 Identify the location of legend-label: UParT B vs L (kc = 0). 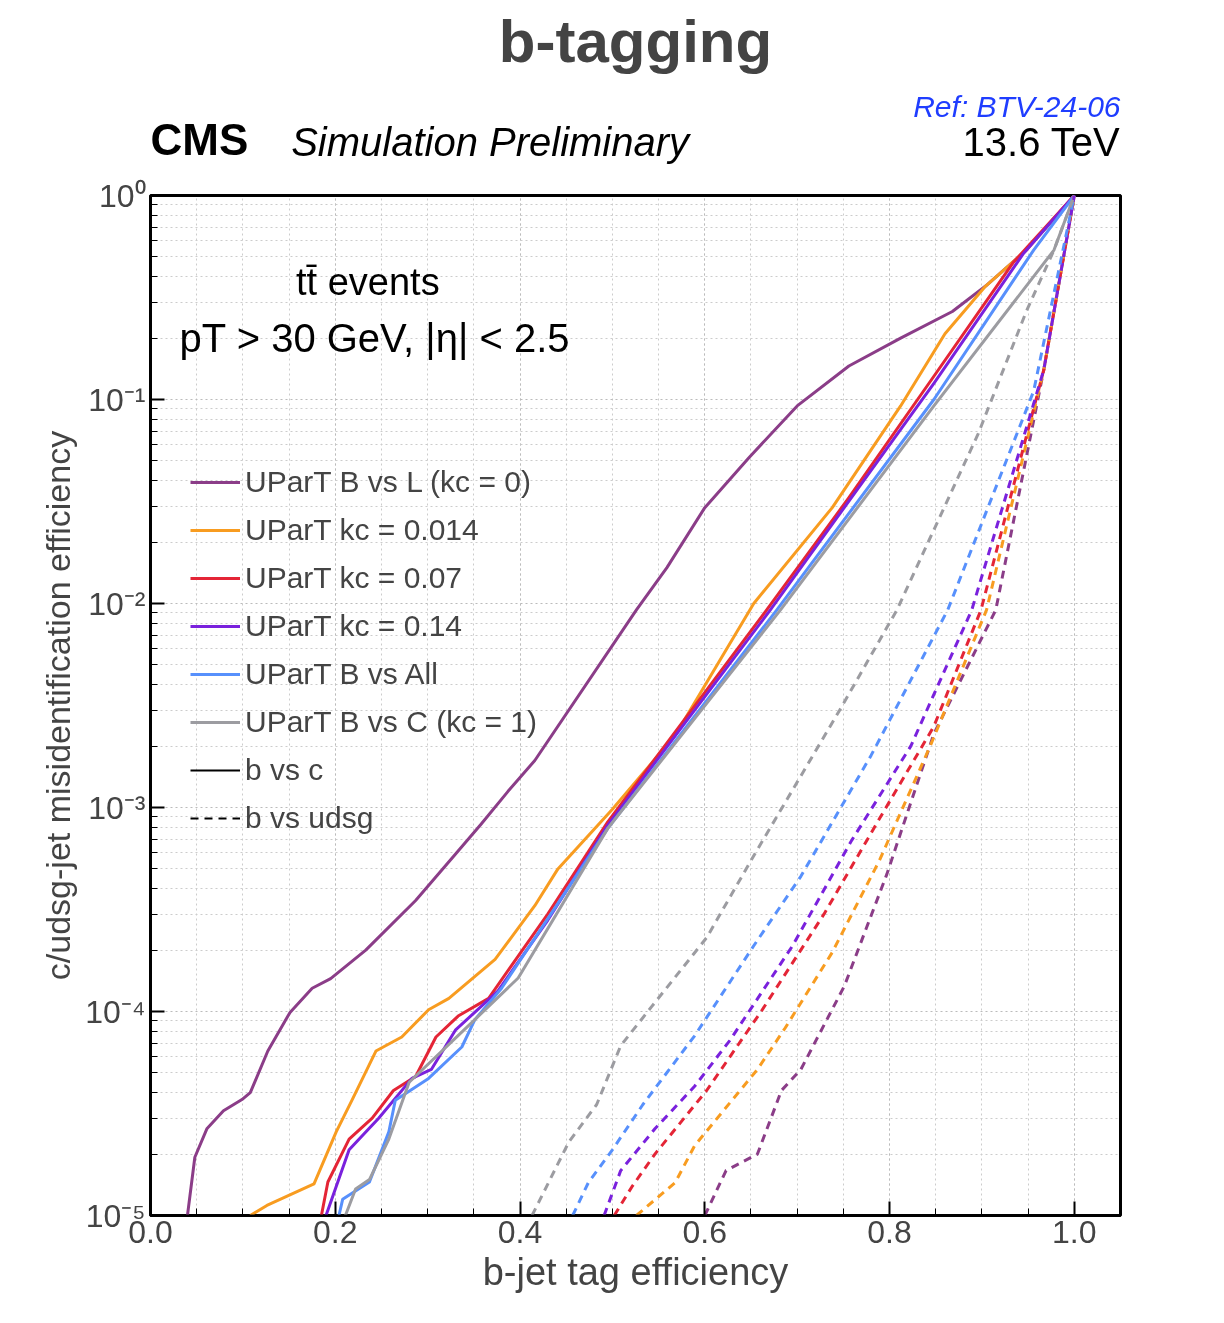
(388, 482).